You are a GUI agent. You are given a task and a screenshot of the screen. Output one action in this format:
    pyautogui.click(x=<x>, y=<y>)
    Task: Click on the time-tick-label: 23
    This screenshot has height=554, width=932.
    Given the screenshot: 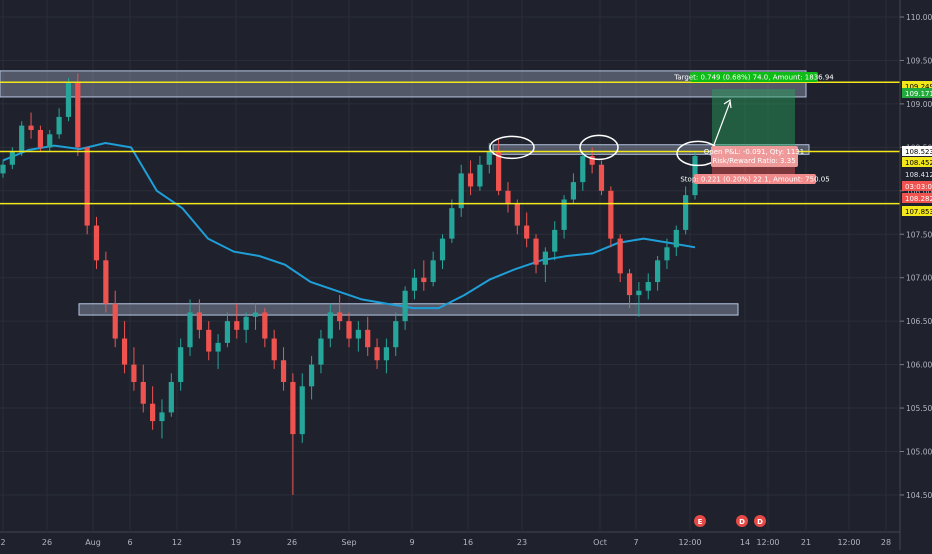 What is the action you would take?
    pyautogui.click(x=522, y=542)
    